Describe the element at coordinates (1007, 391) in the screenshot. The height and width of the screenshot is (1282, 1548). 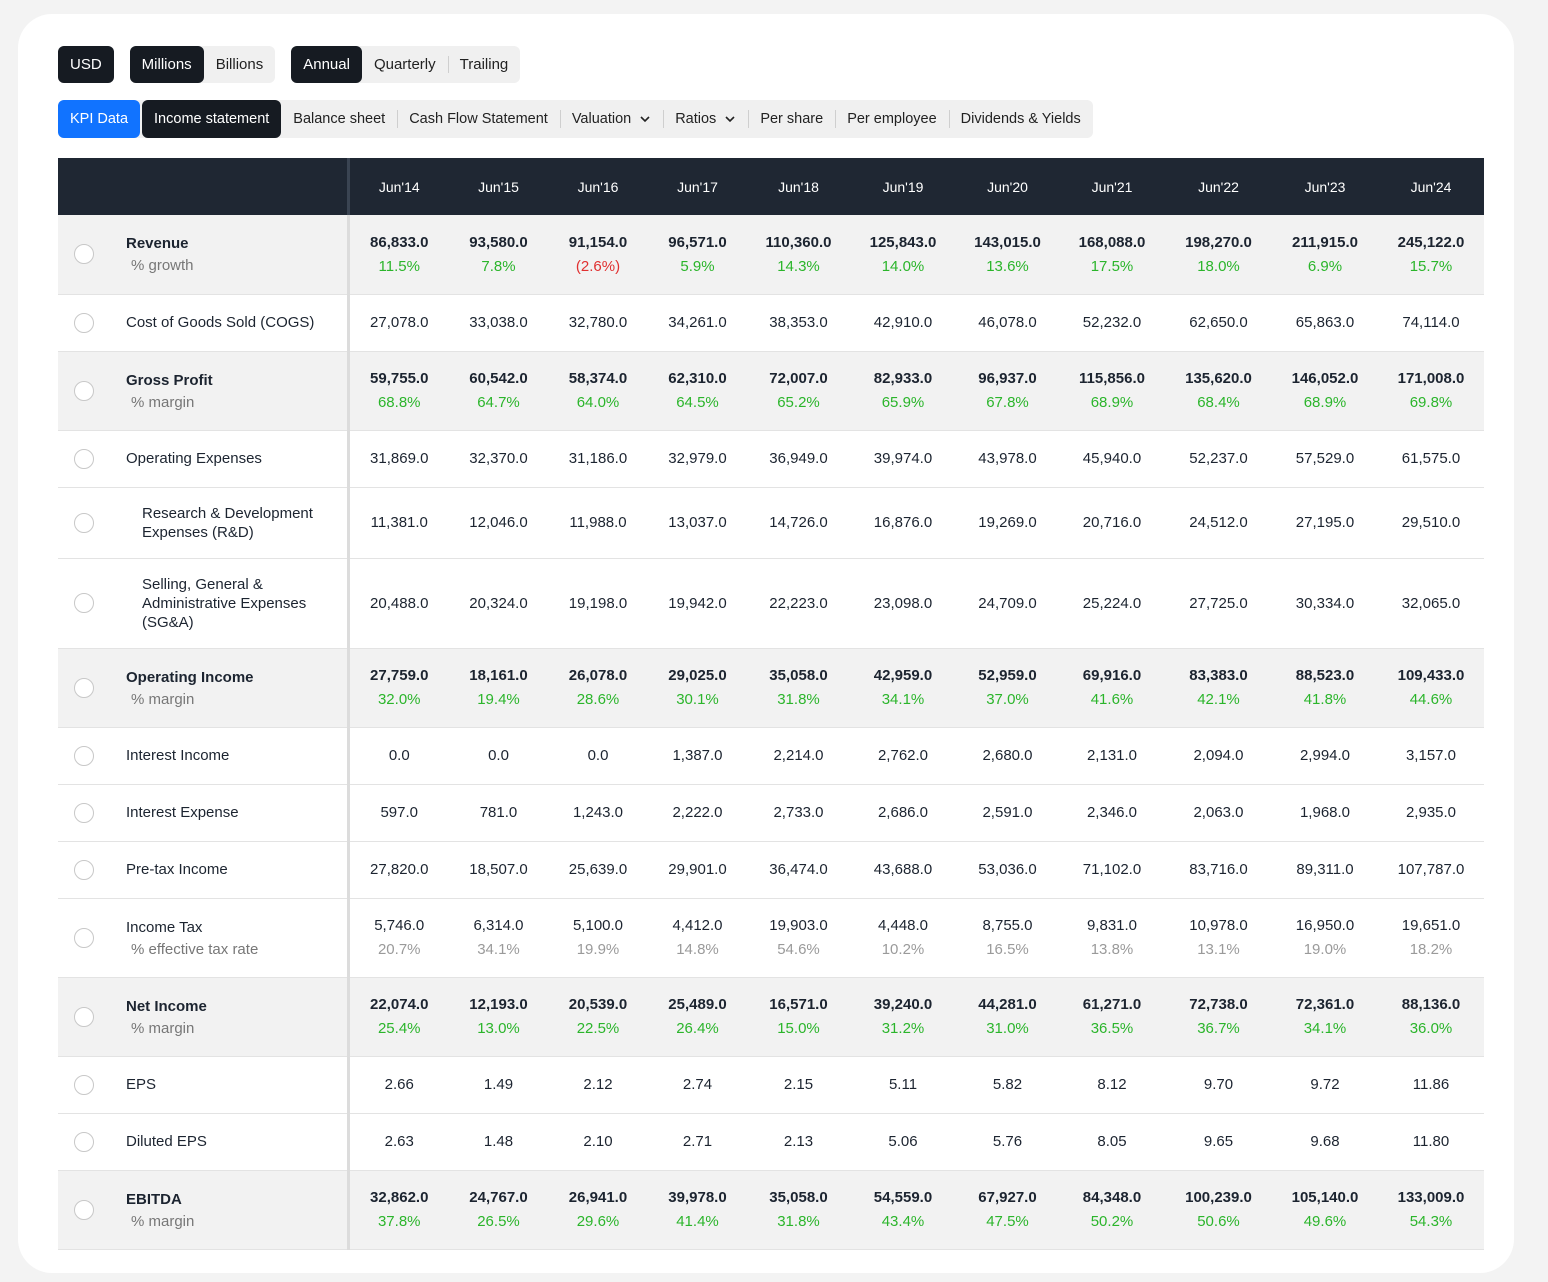
I see `value-cell: 96,937.0 67.8%` at that location.